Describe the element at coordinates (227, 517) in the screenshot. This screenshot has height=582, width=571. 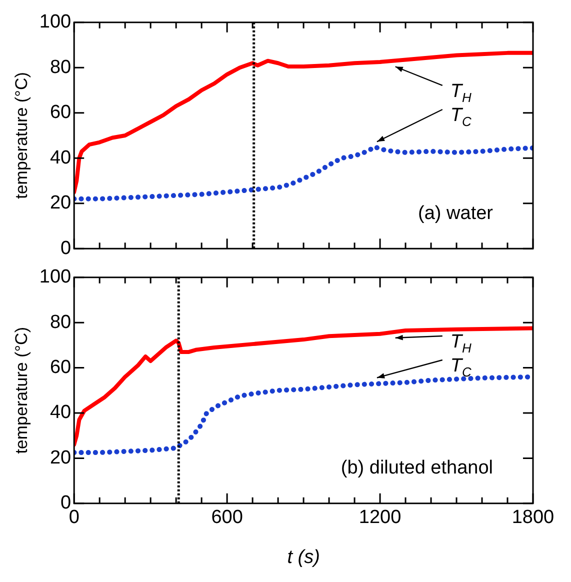
I see `x-tick-label: 600` at that location.